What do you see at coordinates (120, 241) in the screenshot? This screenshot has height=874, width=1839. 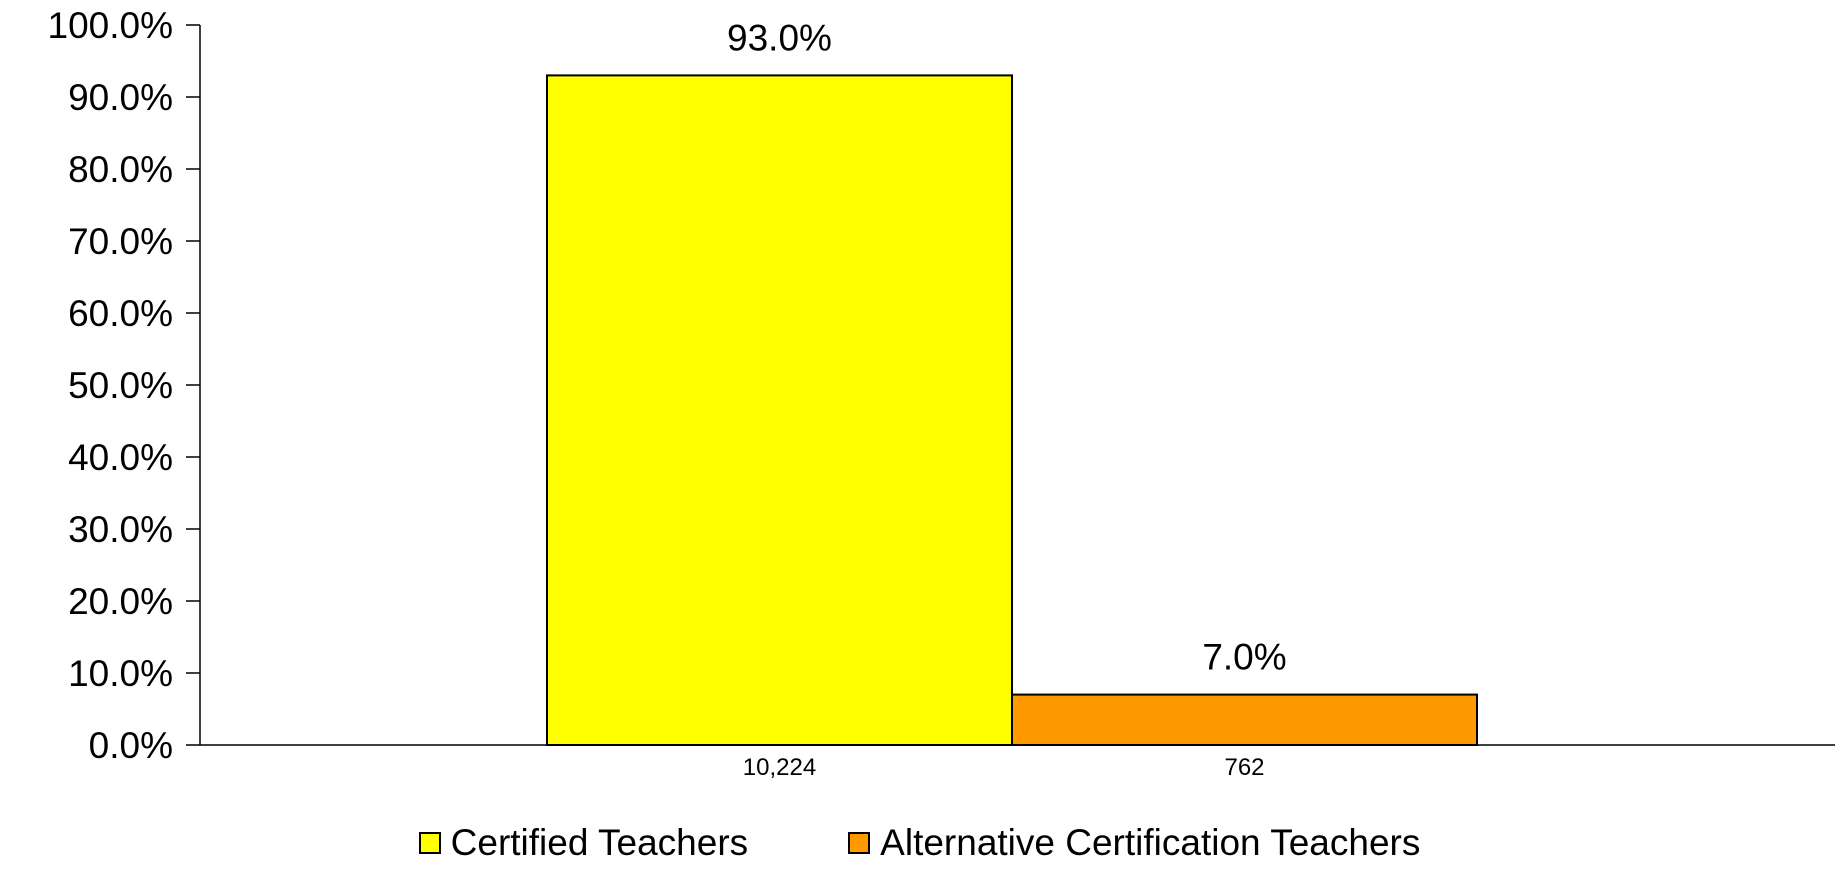 I see `y-tick-label: 70.0%` at bounding box center [120, 241].